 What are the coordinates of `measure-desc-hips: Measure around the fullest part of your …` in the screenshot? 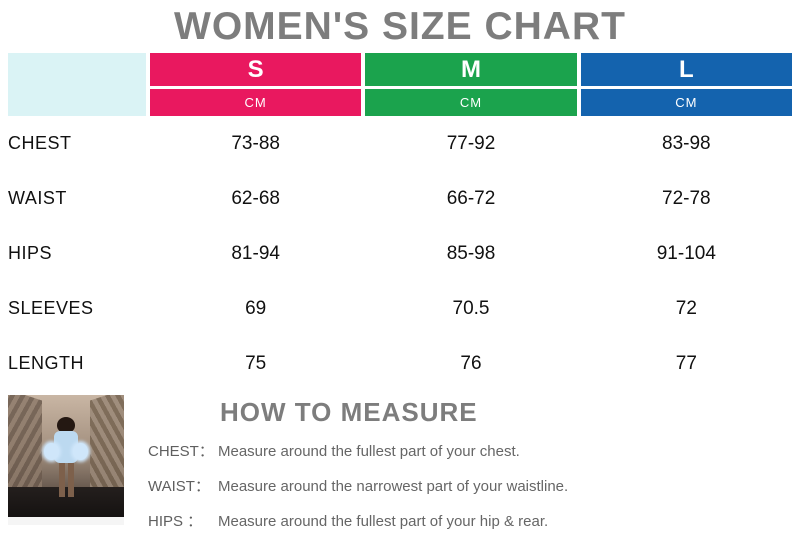 It's located at (383, 521).